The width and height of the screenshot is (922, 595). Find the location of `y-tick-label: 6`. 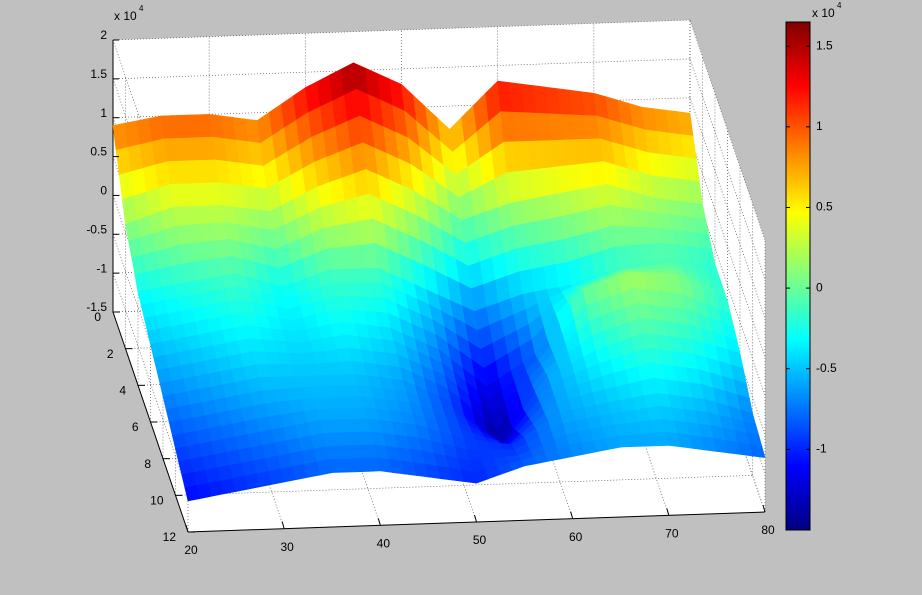

y-tick-label: 6 is located at coordinates (135, 427).